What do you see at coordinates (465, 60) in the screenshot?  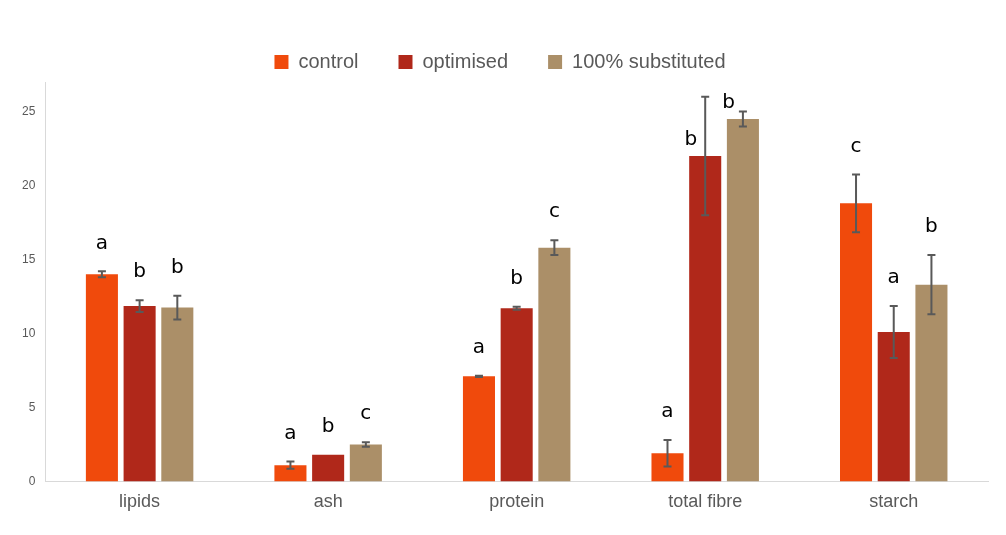 I see `legend-label: optimised` at bounding box center [465, 60].